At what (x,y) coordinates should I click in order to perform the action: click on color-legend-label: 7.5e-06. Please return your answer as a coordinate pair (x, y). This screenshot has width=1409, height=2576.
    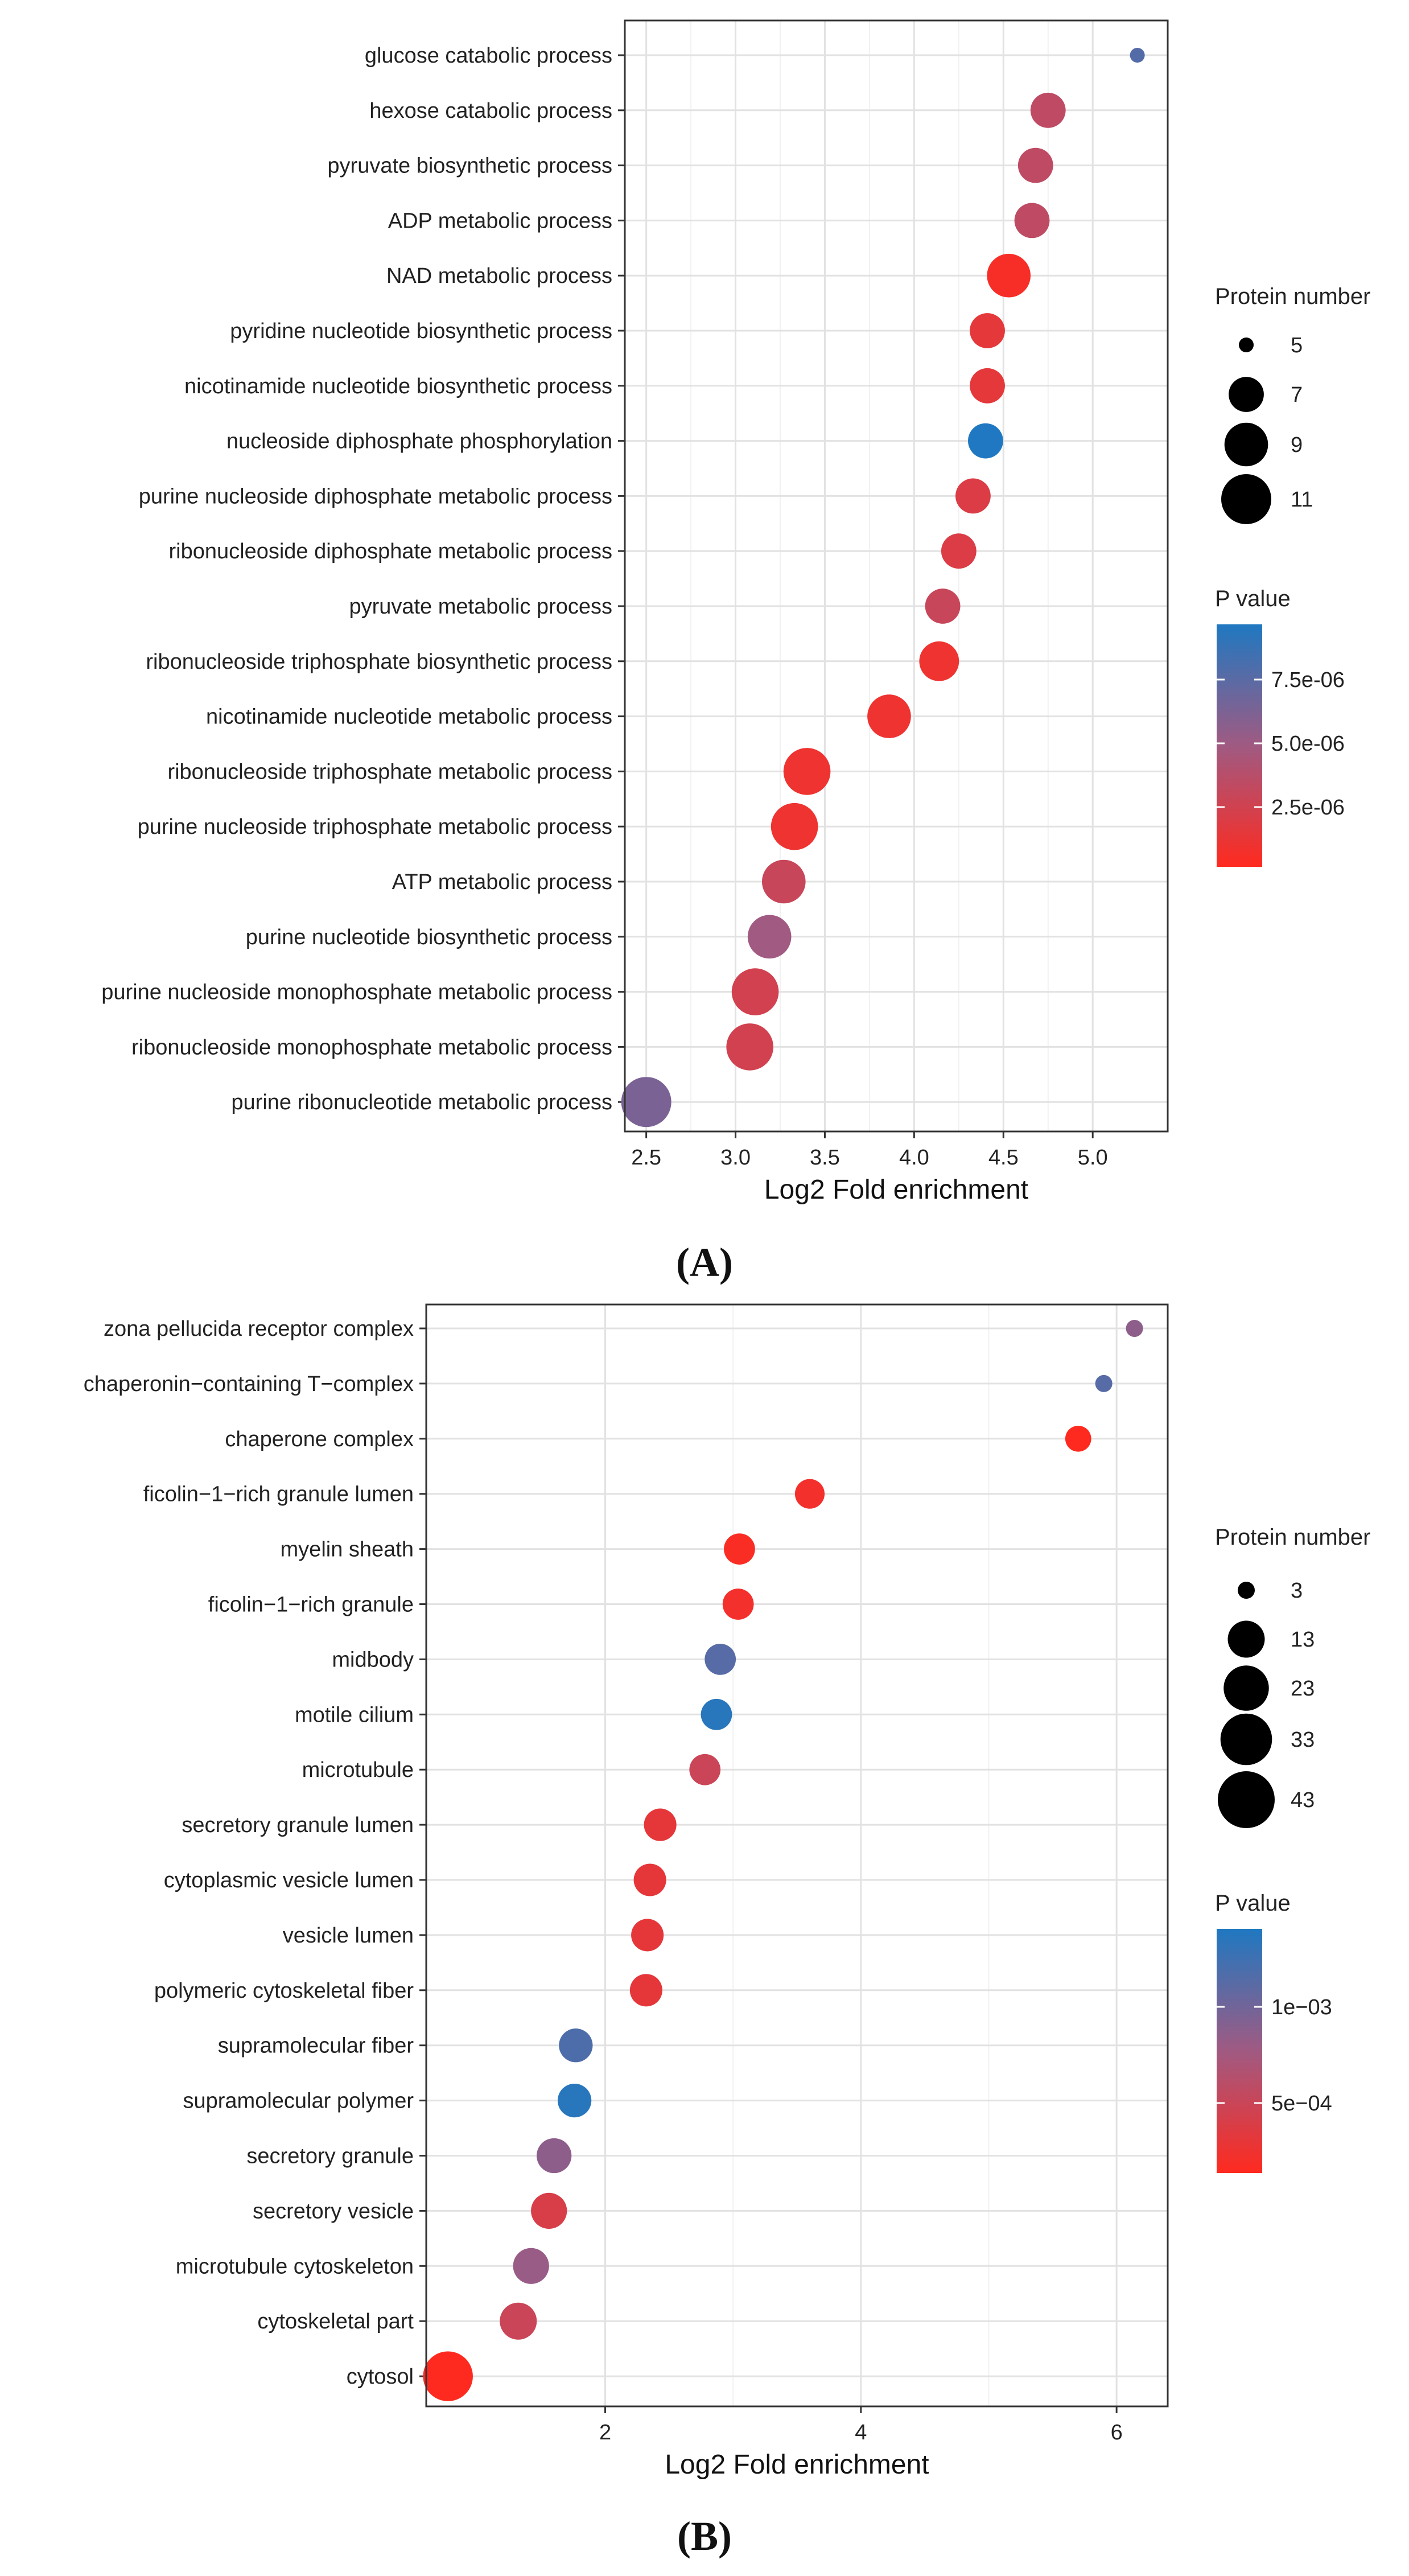
    Looking at the image, I should click on (1308, 680).